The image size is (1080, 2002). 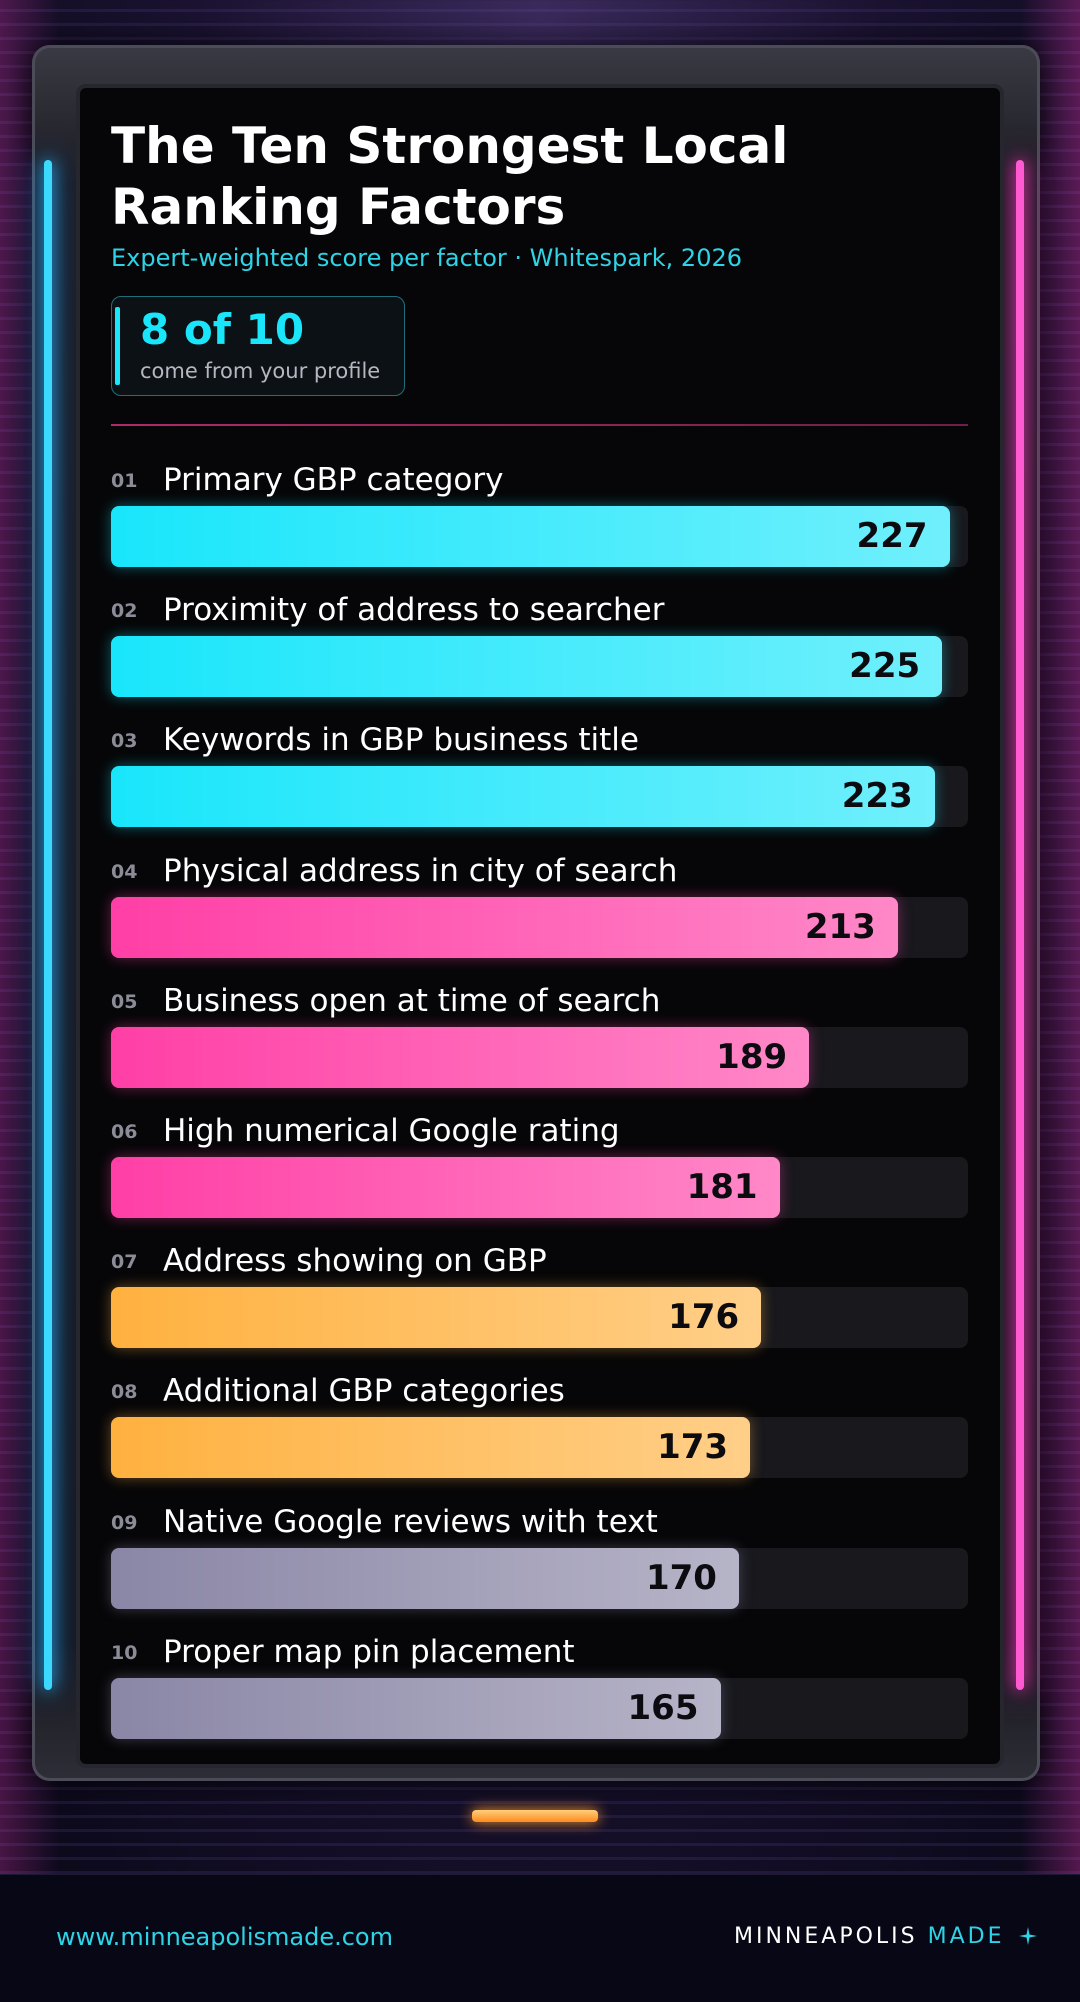 I want to click on chart-title: The Ten Strongest Local Ranking Factors, so click(x=450, y=176).